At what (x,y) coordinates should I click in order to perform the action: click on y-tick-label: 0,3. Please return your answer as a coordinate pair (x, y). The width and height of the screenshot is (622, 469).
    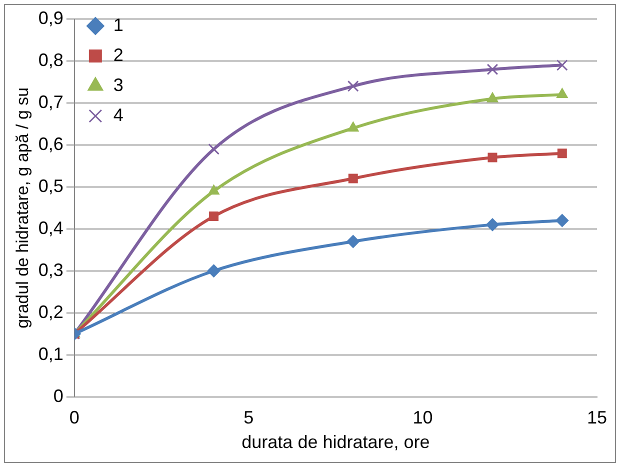
    Looking at the image, I should click on (51, 270).